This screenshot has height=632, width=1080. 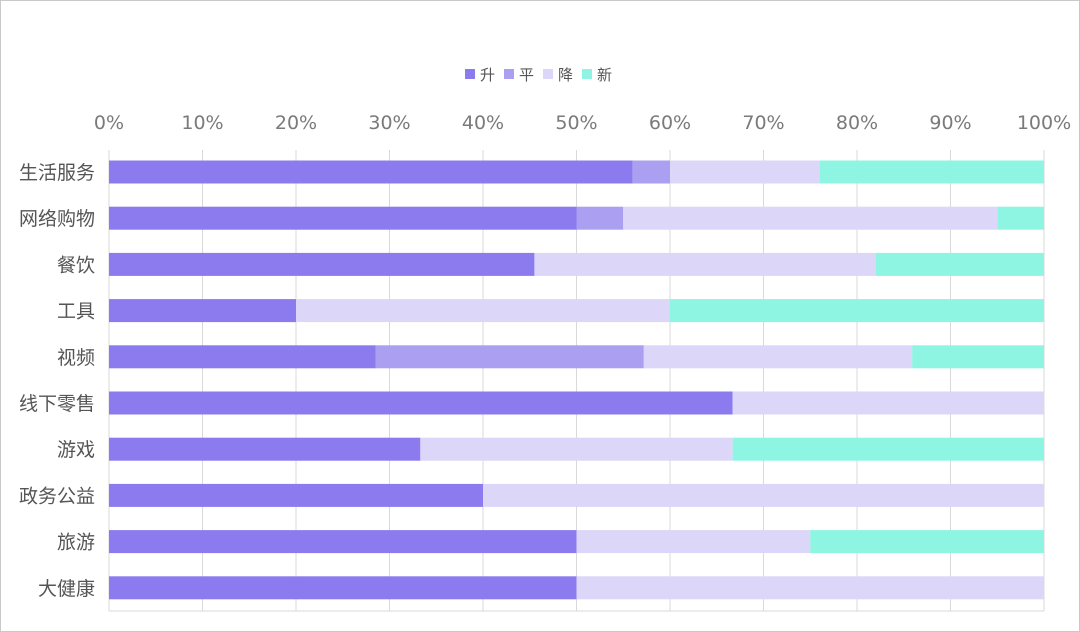 What do you see at coordinates (670, 123) in the screenshot?
I see `x-tick-label: 60%` at bounding box center [670, 123].